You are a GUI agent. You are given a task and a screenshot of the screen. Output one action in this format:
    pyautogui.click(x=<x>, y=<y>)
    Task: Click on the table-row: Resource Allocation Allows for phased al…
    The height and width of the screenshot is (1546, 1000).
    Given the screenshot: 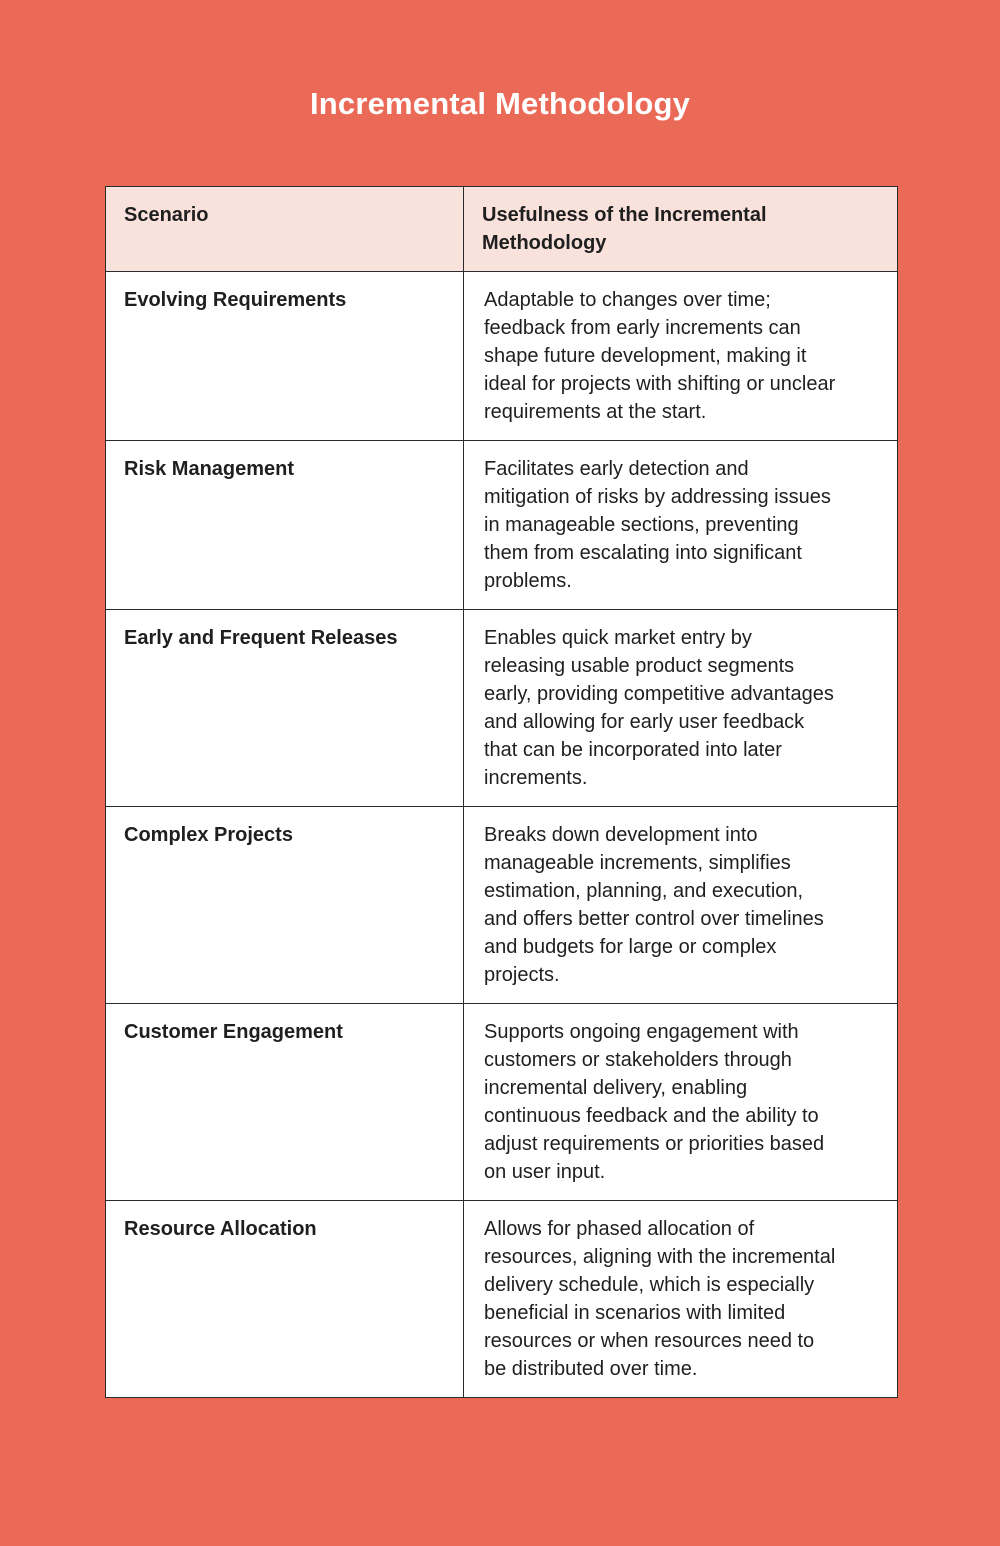 What is the action you would take?
    pyautogui.click(x=501, y=1299)
    